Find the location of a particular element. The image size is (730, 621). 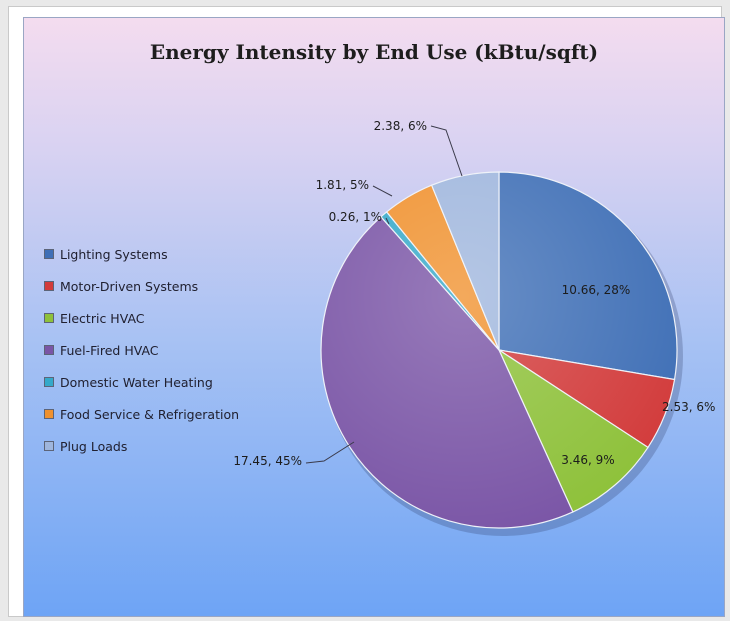

legend-item-motor: Motor-Driven Systems is located at coordinates (141, 286).